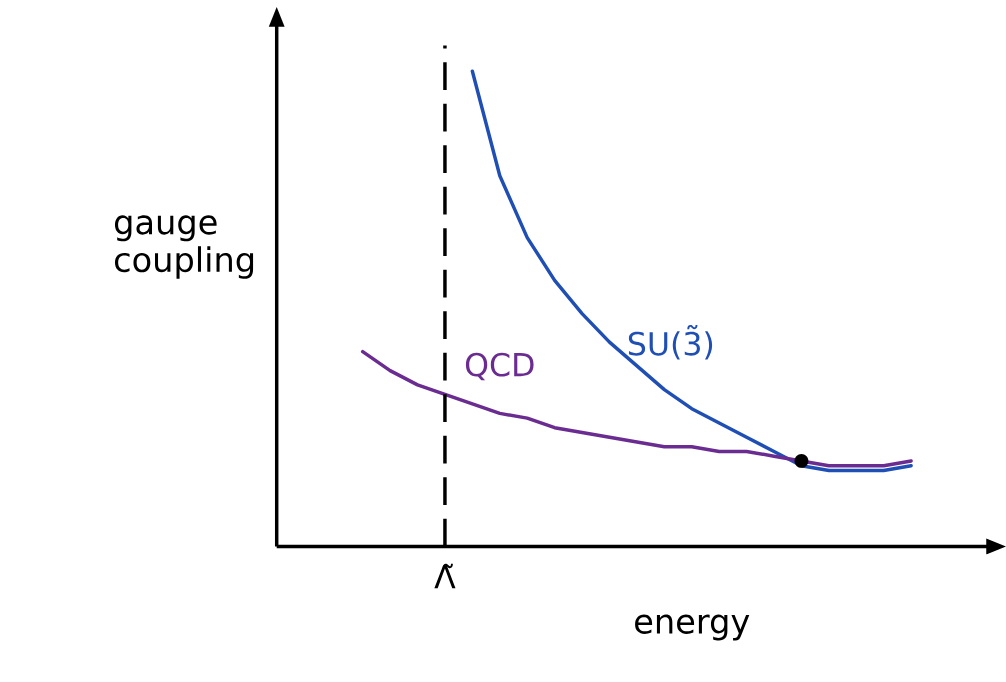  What do you see at coordinates (499, 366) in the screenshot?
I see `series-label: QCD` at bounding box center [499, 366].